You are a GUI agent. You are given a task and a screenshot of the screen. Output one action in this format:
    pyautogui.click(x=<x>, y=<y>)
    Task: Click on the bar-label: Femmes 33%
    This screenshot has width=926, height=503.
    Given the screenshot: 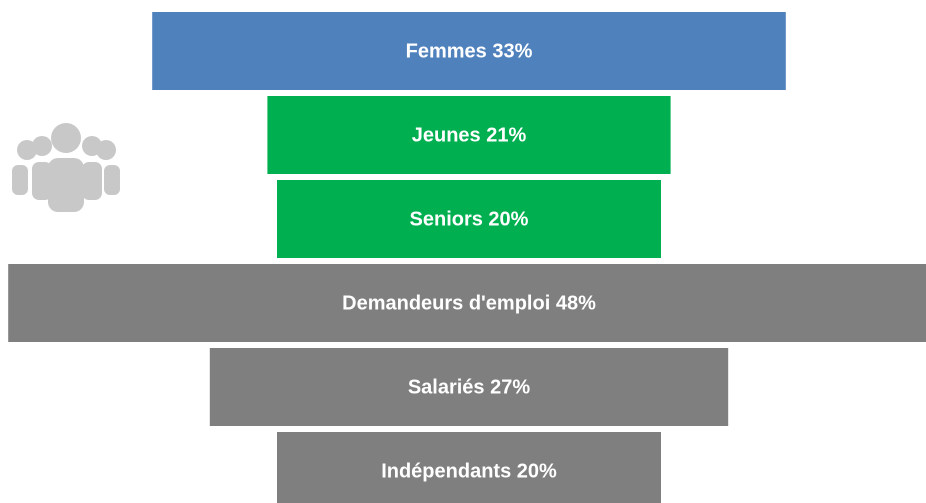 What is the action you would take?
    pyautogui.click(x=469, y=51)
    